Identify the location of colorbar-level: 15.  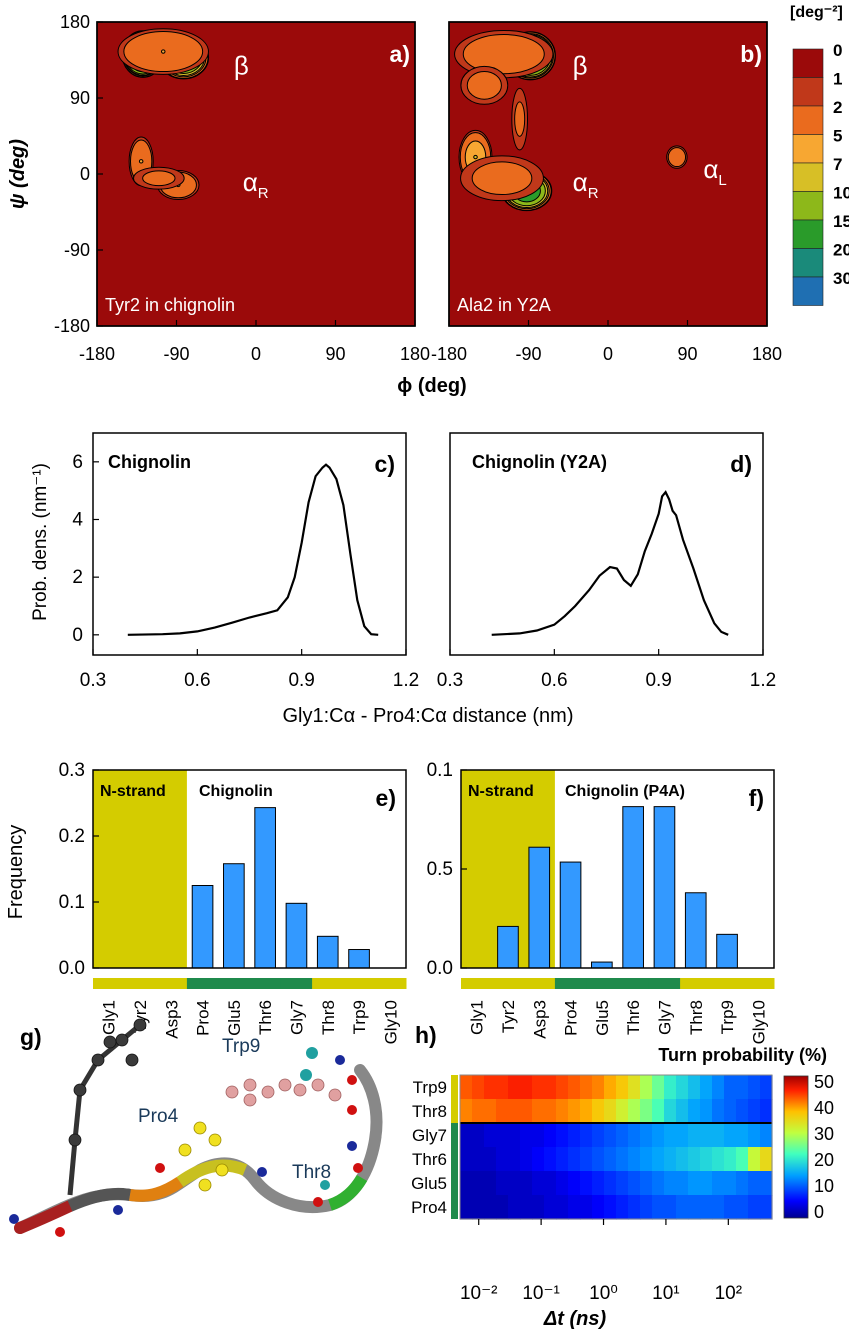
(841, 221).